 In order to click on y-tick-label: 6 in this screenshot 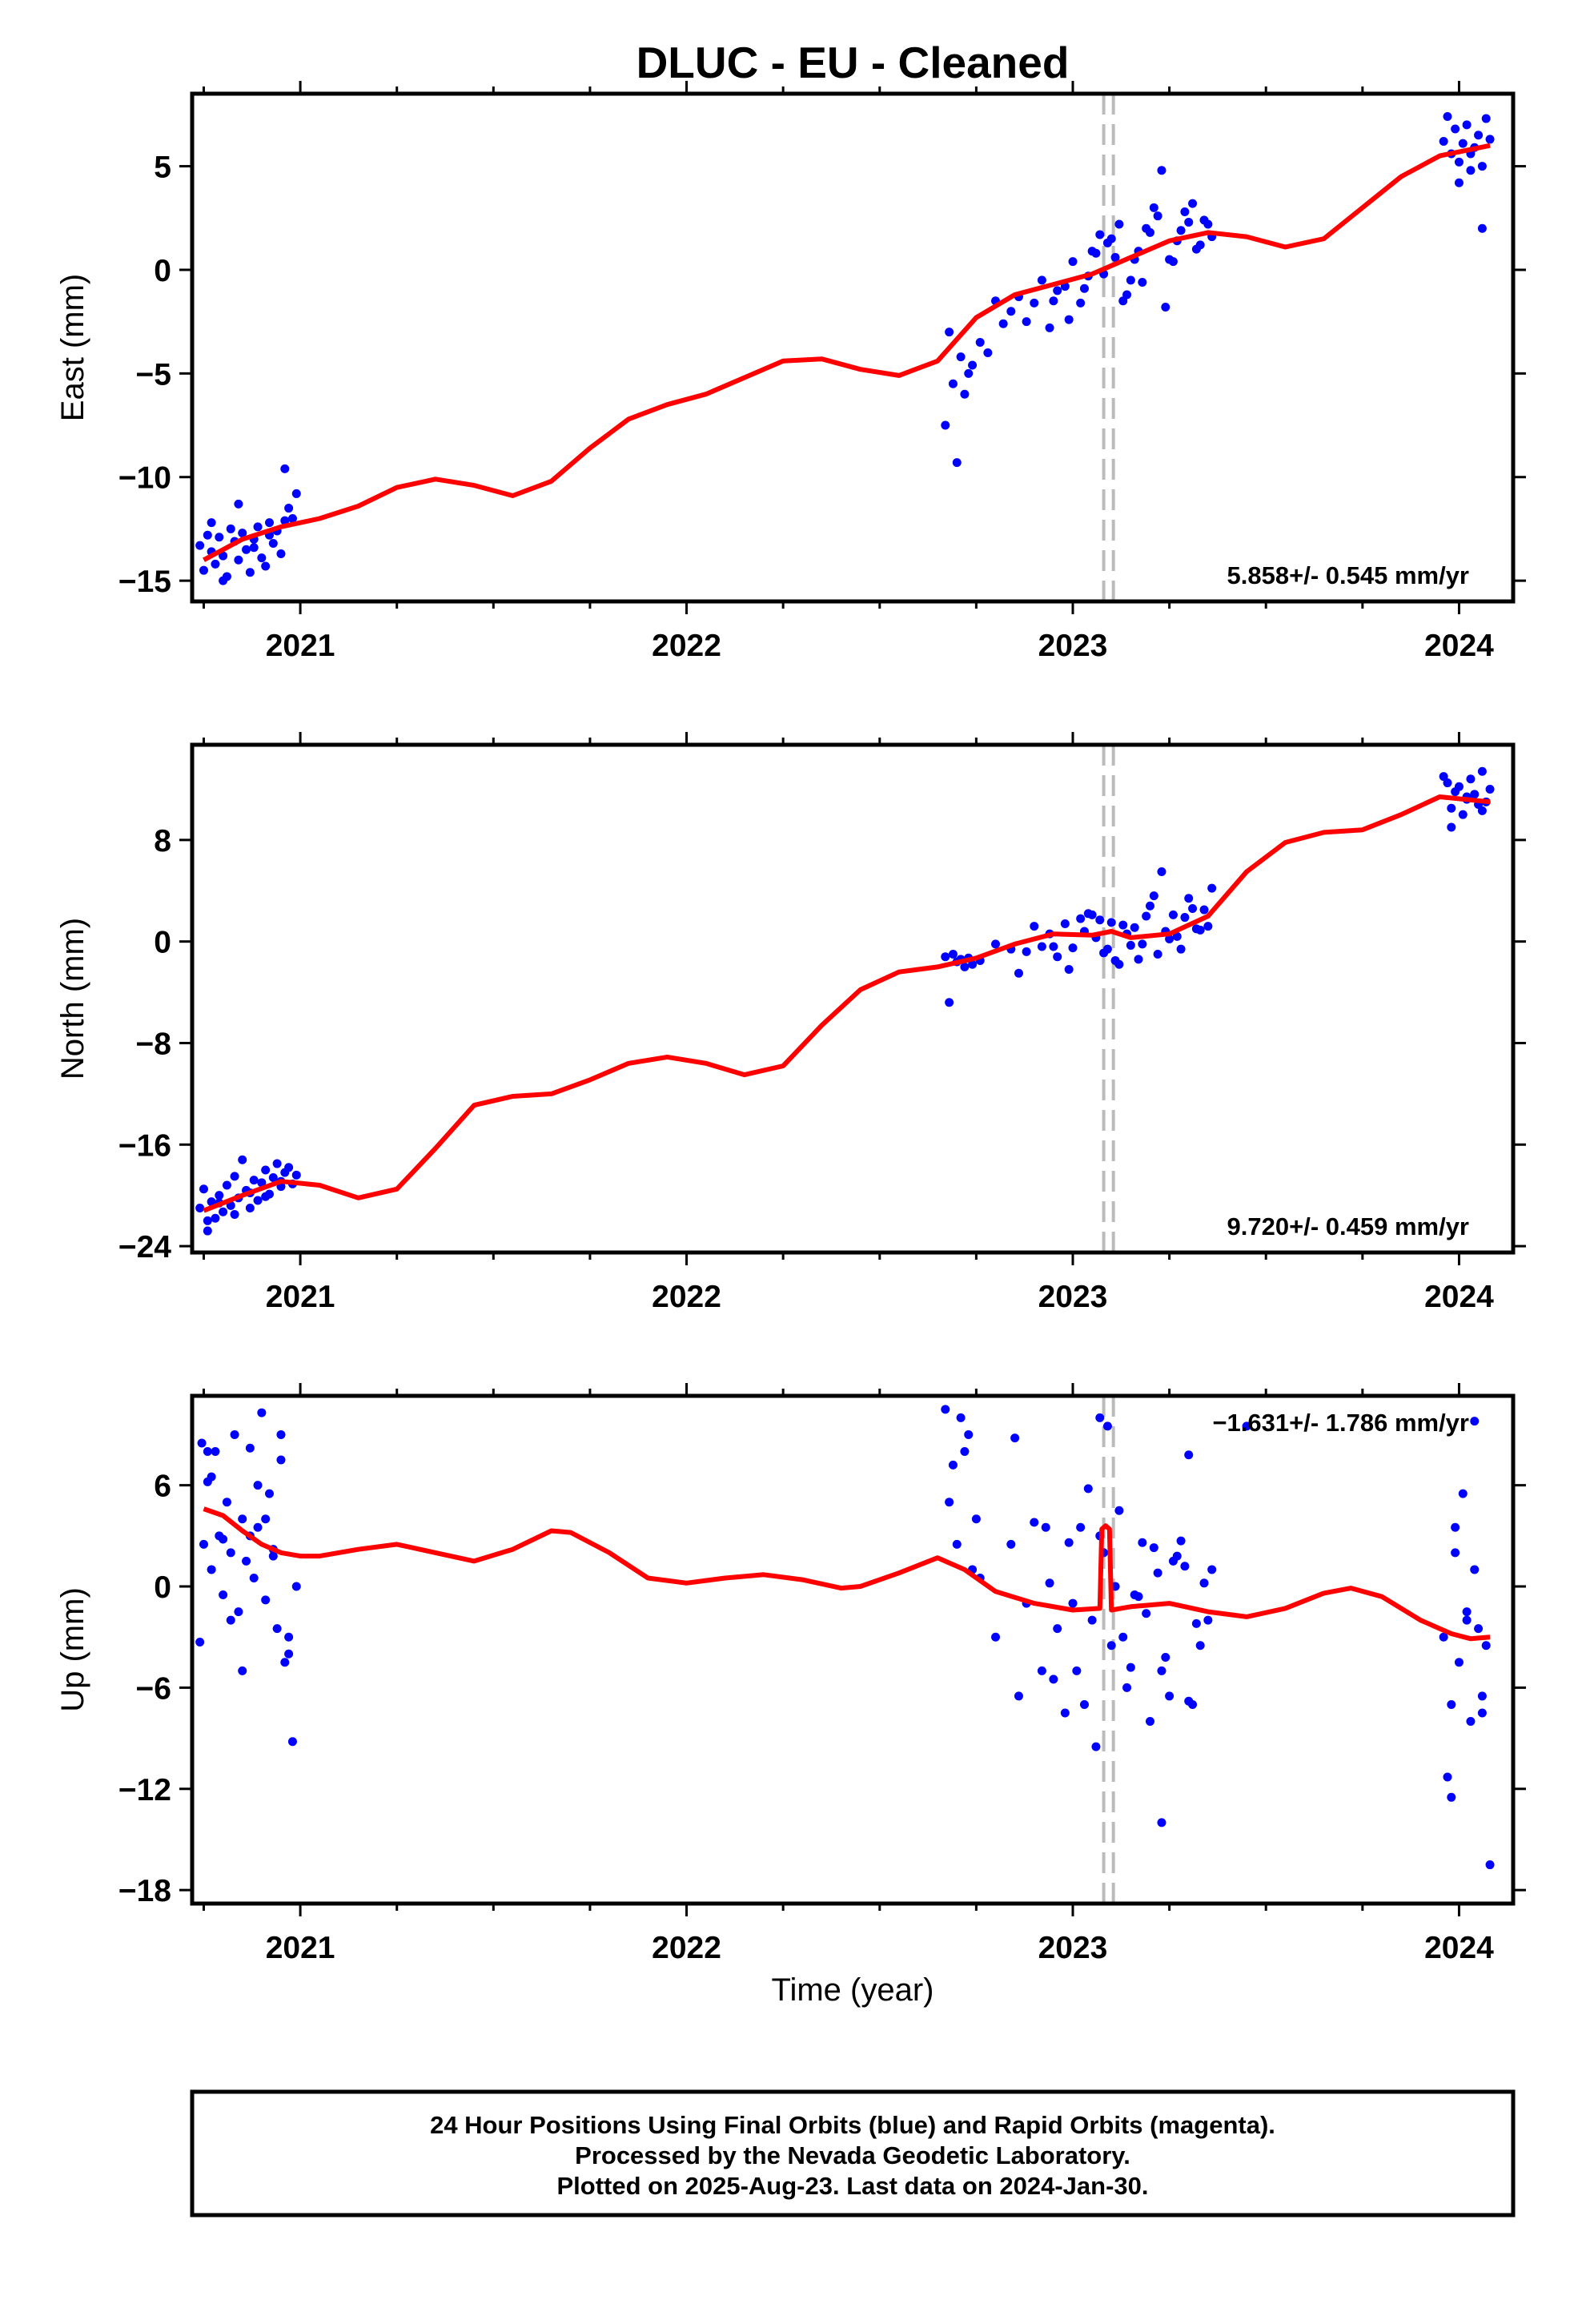, I will do `click(162, 1487)`.